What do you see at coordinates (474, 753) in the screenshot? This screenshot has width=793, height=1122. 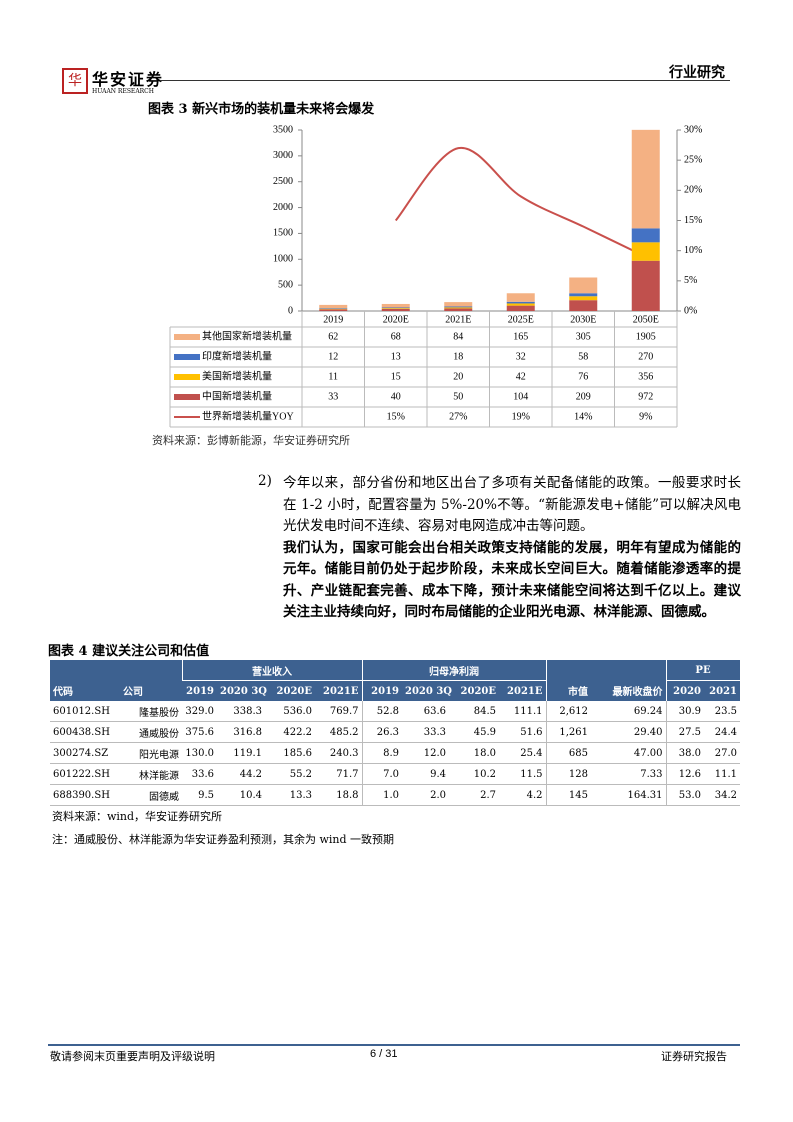 I see `table-cell: 18.0` at bounding box center [474, 753].